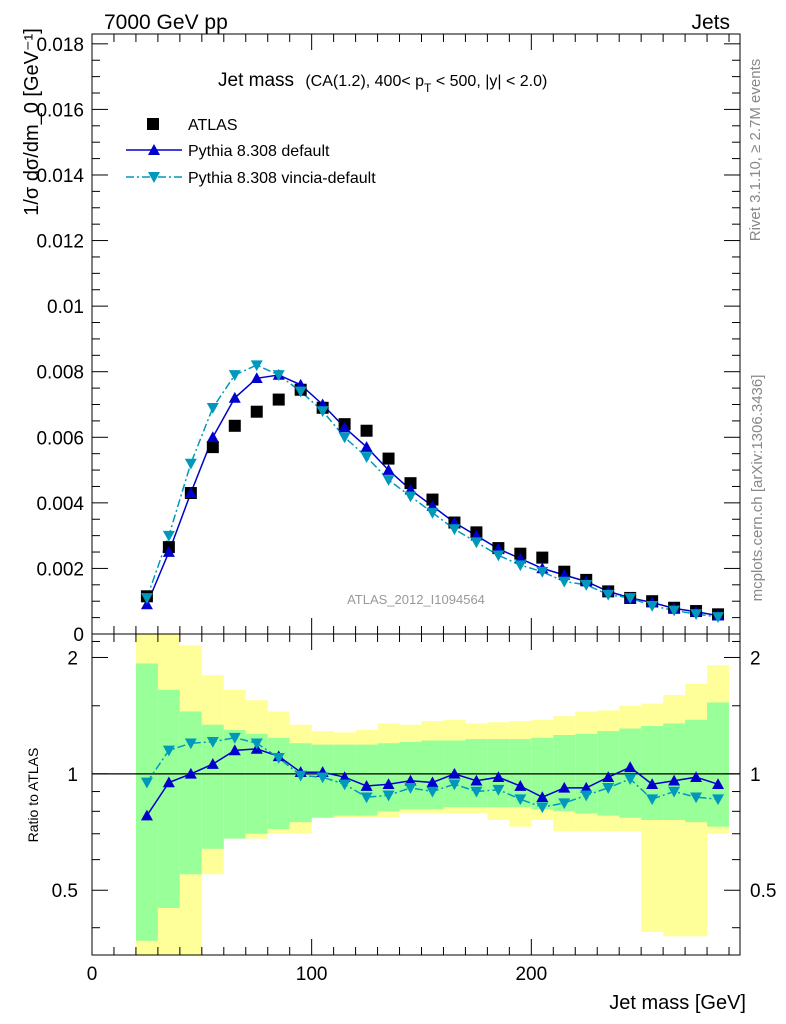 The image size is (786, 1024). I want to click on x-tick-label: 200, so click(531, 974).